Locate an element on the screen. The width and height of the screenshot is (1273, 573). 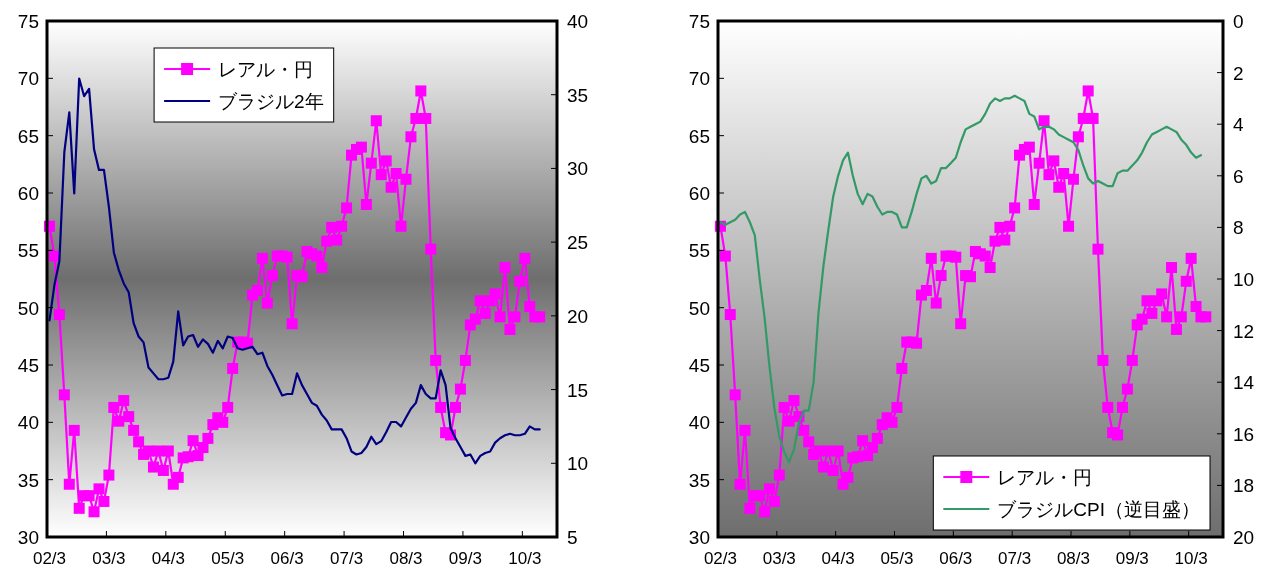
y2-tick-label: 5 is located at coordinates (572, 537).